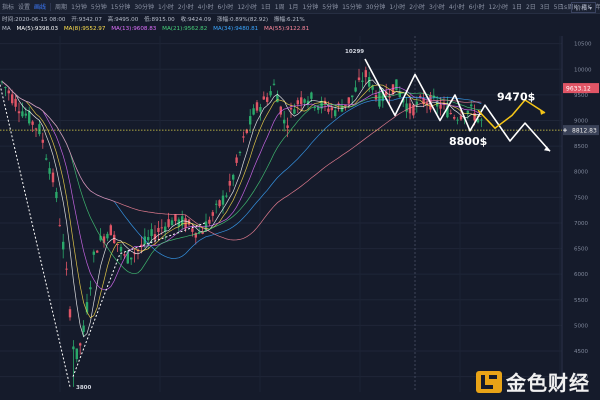  What do you see at coordinates (558, 7) in the screenshot?
I see `toolbar-item: 5日` at bounding box center [558, 7].